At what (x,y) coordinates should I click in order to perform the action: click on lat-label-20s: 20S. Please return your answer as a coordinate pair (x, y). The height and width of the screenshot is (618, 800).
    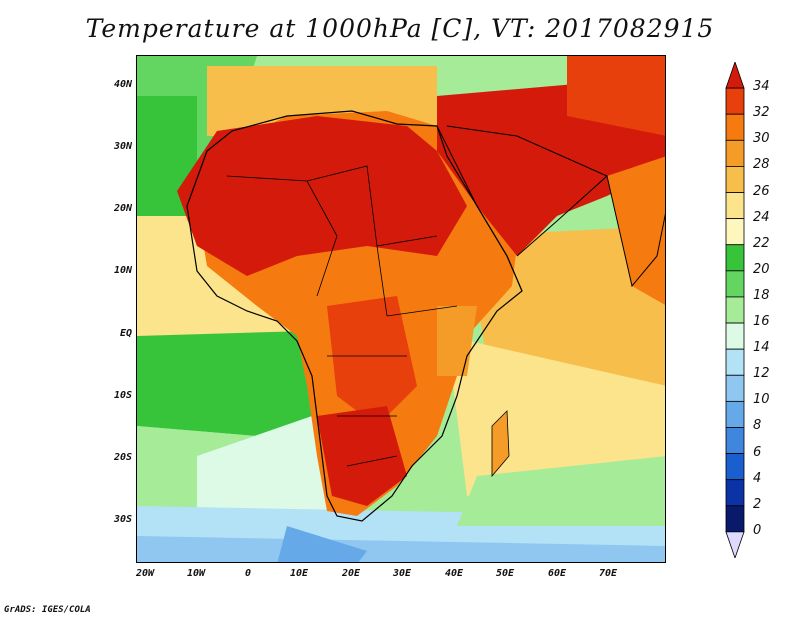
    Looking at the image, I should click on (122, 457).